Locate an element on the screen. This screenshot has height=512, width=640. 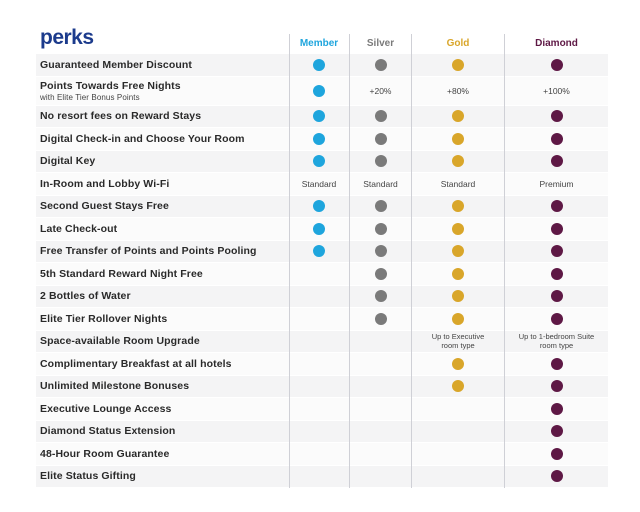
perk-name: Elite Tier Rollover Nights is located at coordinates (104, 318).